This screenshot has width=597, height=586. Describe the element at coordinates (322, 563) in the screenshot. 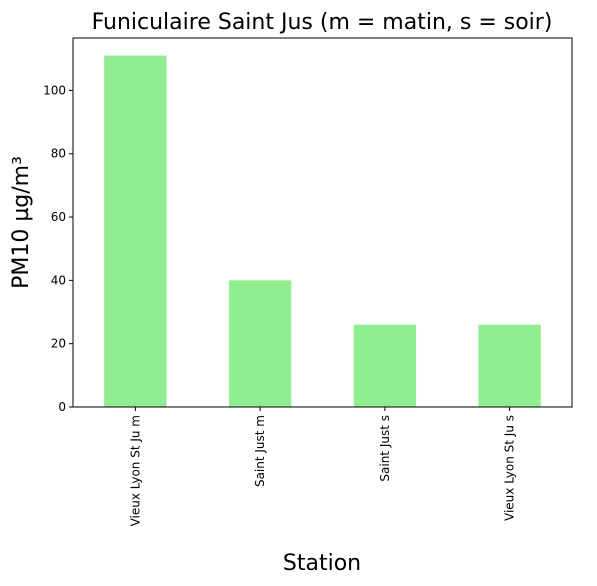

I see `x-axis-label: Station` at that location.